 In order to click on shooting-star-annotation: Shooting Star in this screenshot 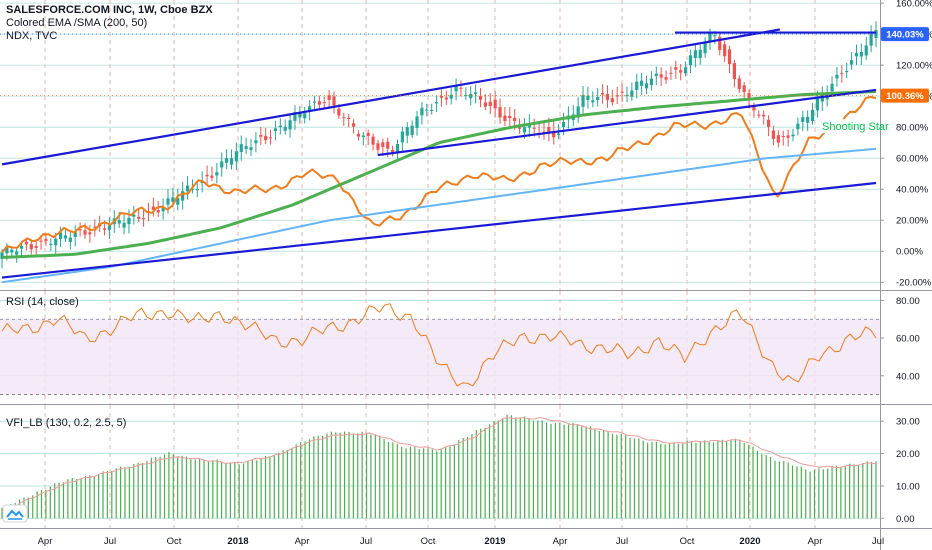, I will do `click(855, 127)`.